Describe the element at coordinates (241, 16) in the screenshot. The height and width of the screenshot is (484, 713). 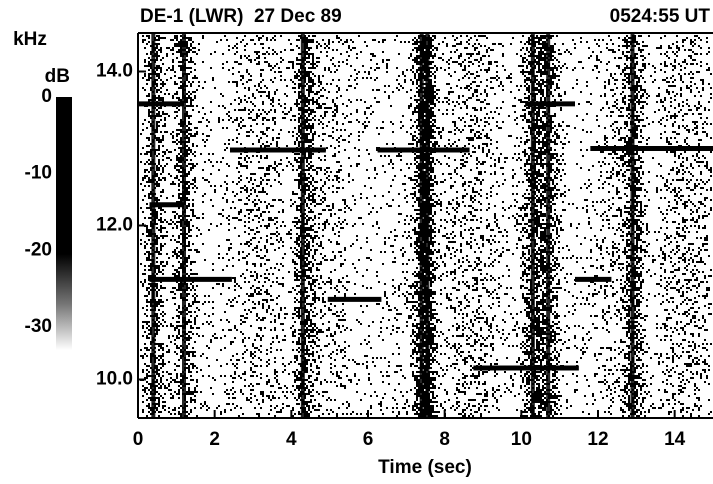
I see `chart-title: DE-1 (LWR) 27 Dec 89` at that location.